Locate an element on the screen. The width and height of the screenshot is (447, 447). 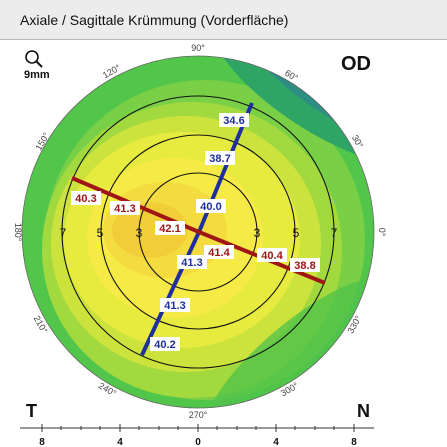
ring-label-right-7: 7 is located at coordinates (334, 233).